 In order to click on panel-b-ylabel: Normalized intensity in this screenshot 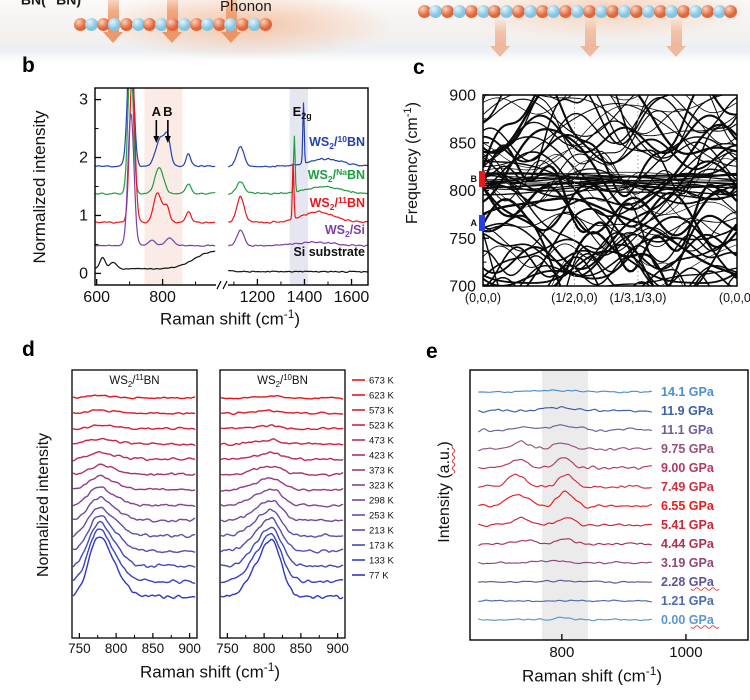, I will do `click(39, 187)`.